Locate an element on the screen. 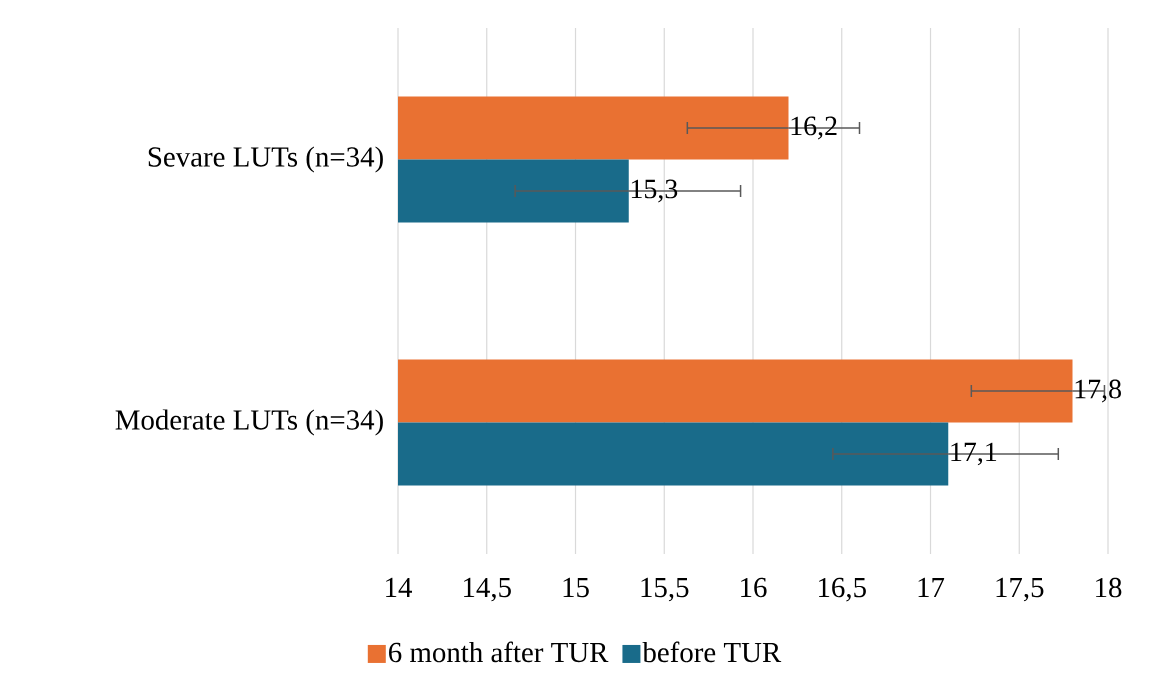 Image resolution: width=1154 pixels, height=674 pixels. legend-label: before TUR is located at coordinates (712, 652).